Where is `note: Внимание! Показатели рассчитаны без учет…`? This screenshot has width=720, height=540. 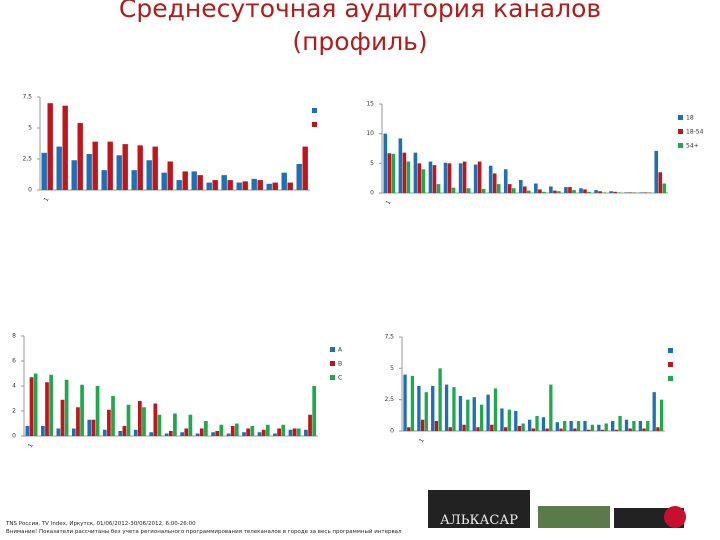 note: Внимание! Показатели рассчитаны без учет… is located at coordinates (204, 532).